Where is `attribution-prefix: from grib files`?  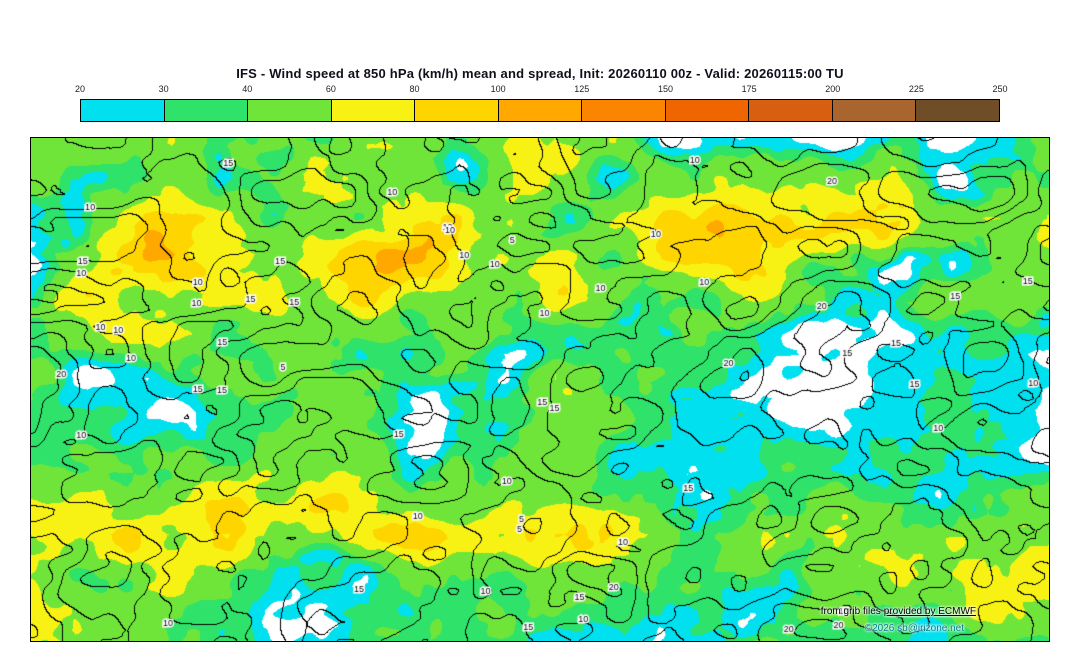 attribution-prefix: from grib files is located at coordinates (850, 611).